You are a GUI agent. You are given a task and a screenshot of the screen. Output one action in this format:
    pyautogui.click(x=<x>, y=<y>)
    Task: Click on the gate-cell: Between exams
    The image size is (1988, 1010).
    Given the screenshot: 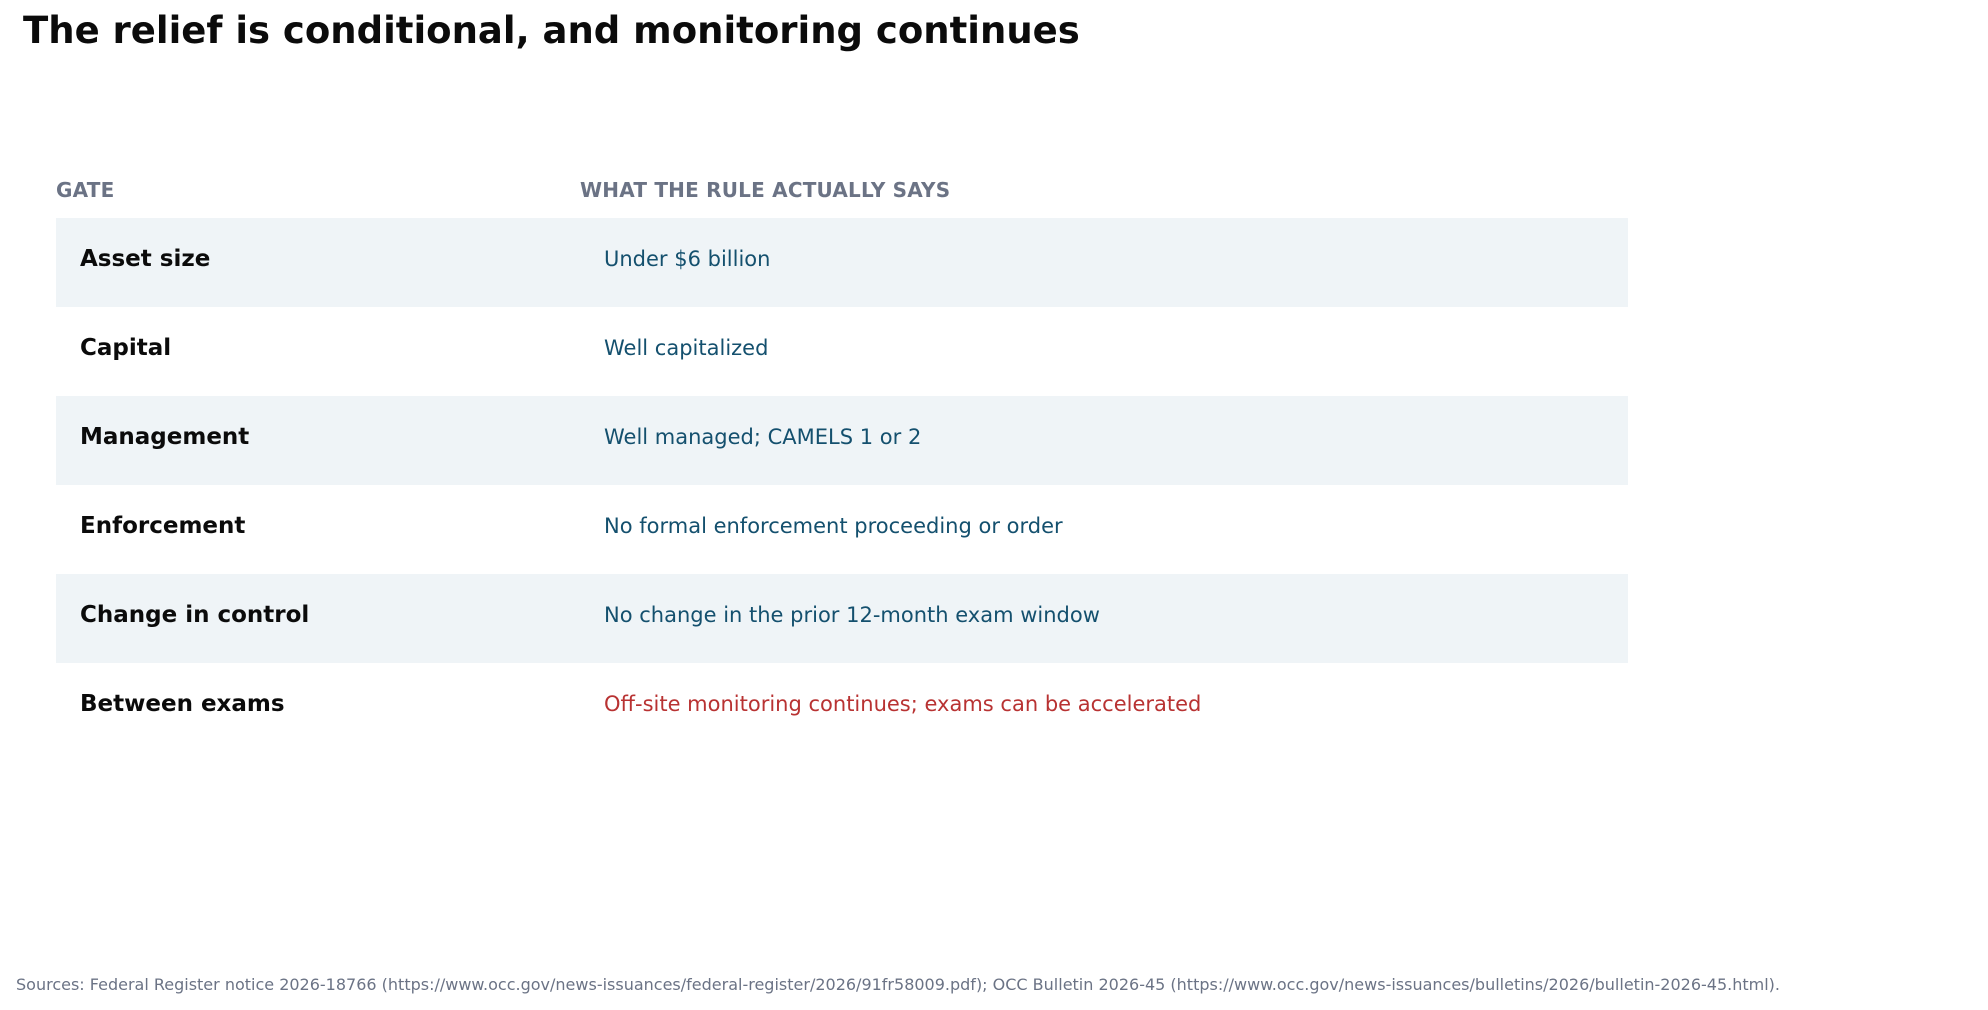 What is the action you would take?
    pyautogui.click(x=182, y=704)
    